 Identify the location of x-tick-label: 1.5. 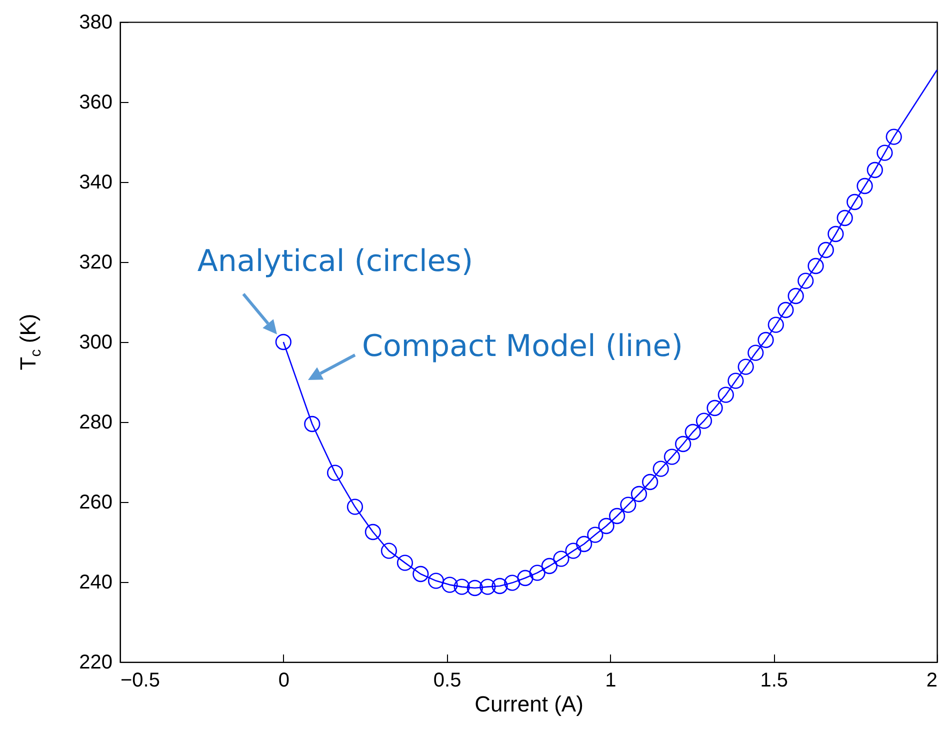
(774, 681).